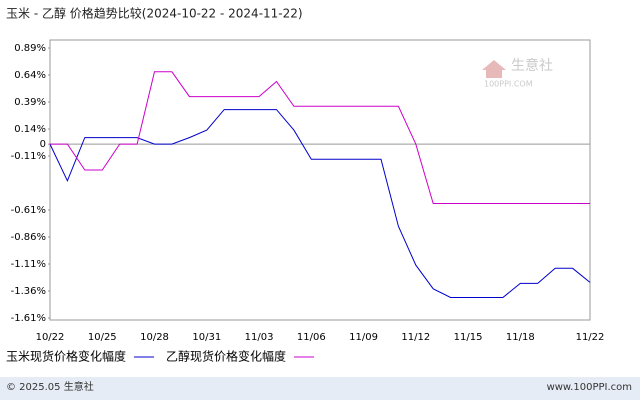 This screenshot has width=640, height=400. I want to click on y-tick-label: -0.11%, so click(28, 156).